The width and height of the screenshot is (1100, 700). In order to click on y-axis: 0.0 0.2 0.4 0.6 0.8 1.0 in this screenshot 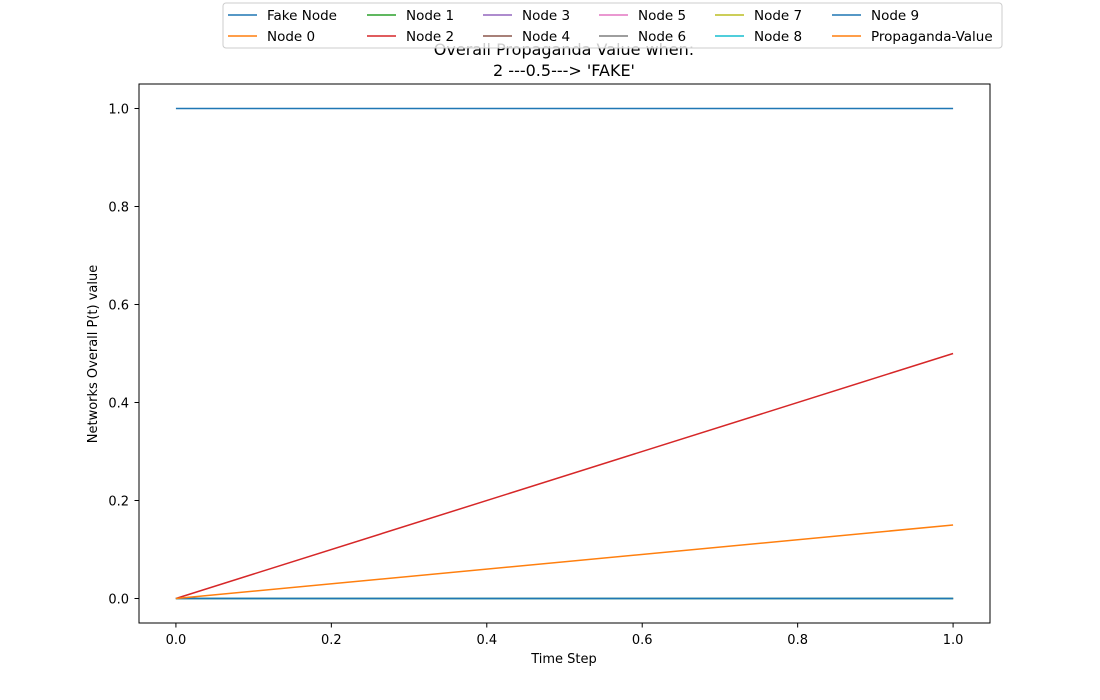, I will do `click(123, 355)`.